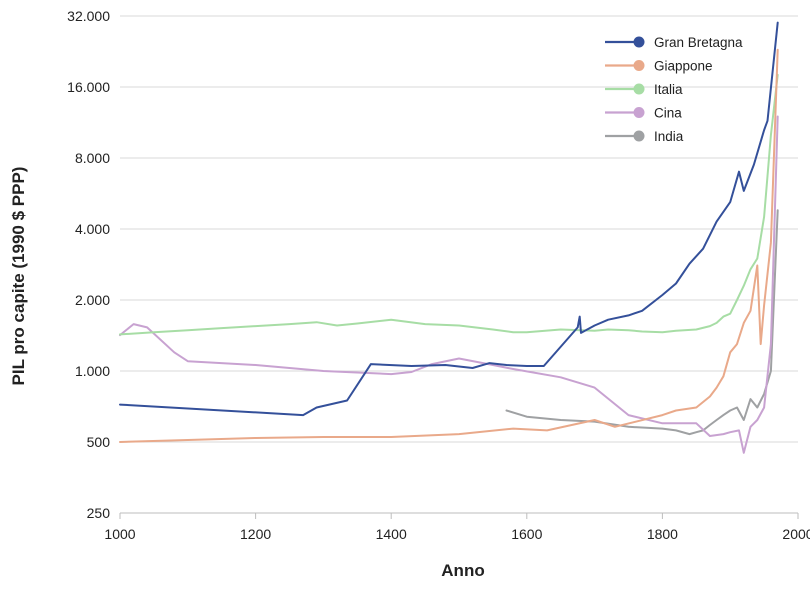  Describe the element at coordinates (255, 534) in the screenshot. I see `x-tick-label: 1200` at that location.